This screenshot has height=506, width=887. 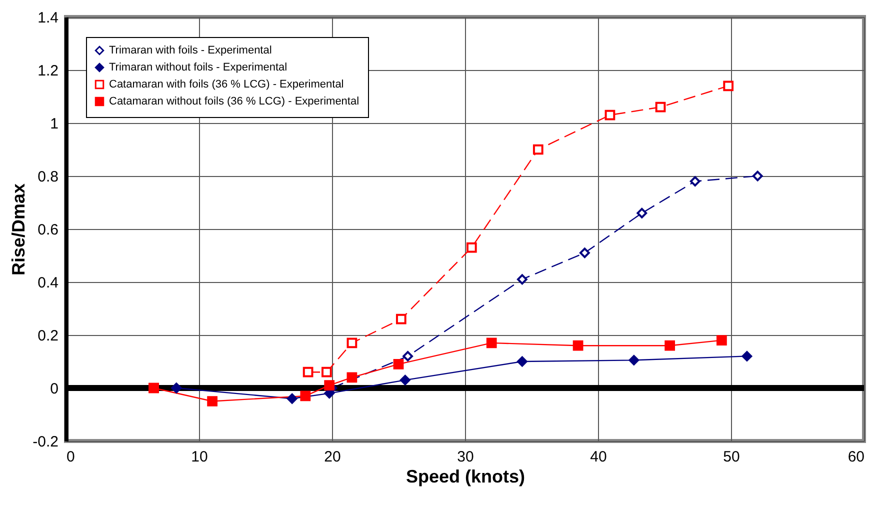 I want to click on x-tick-label: 30, so click(x=465, y=457).